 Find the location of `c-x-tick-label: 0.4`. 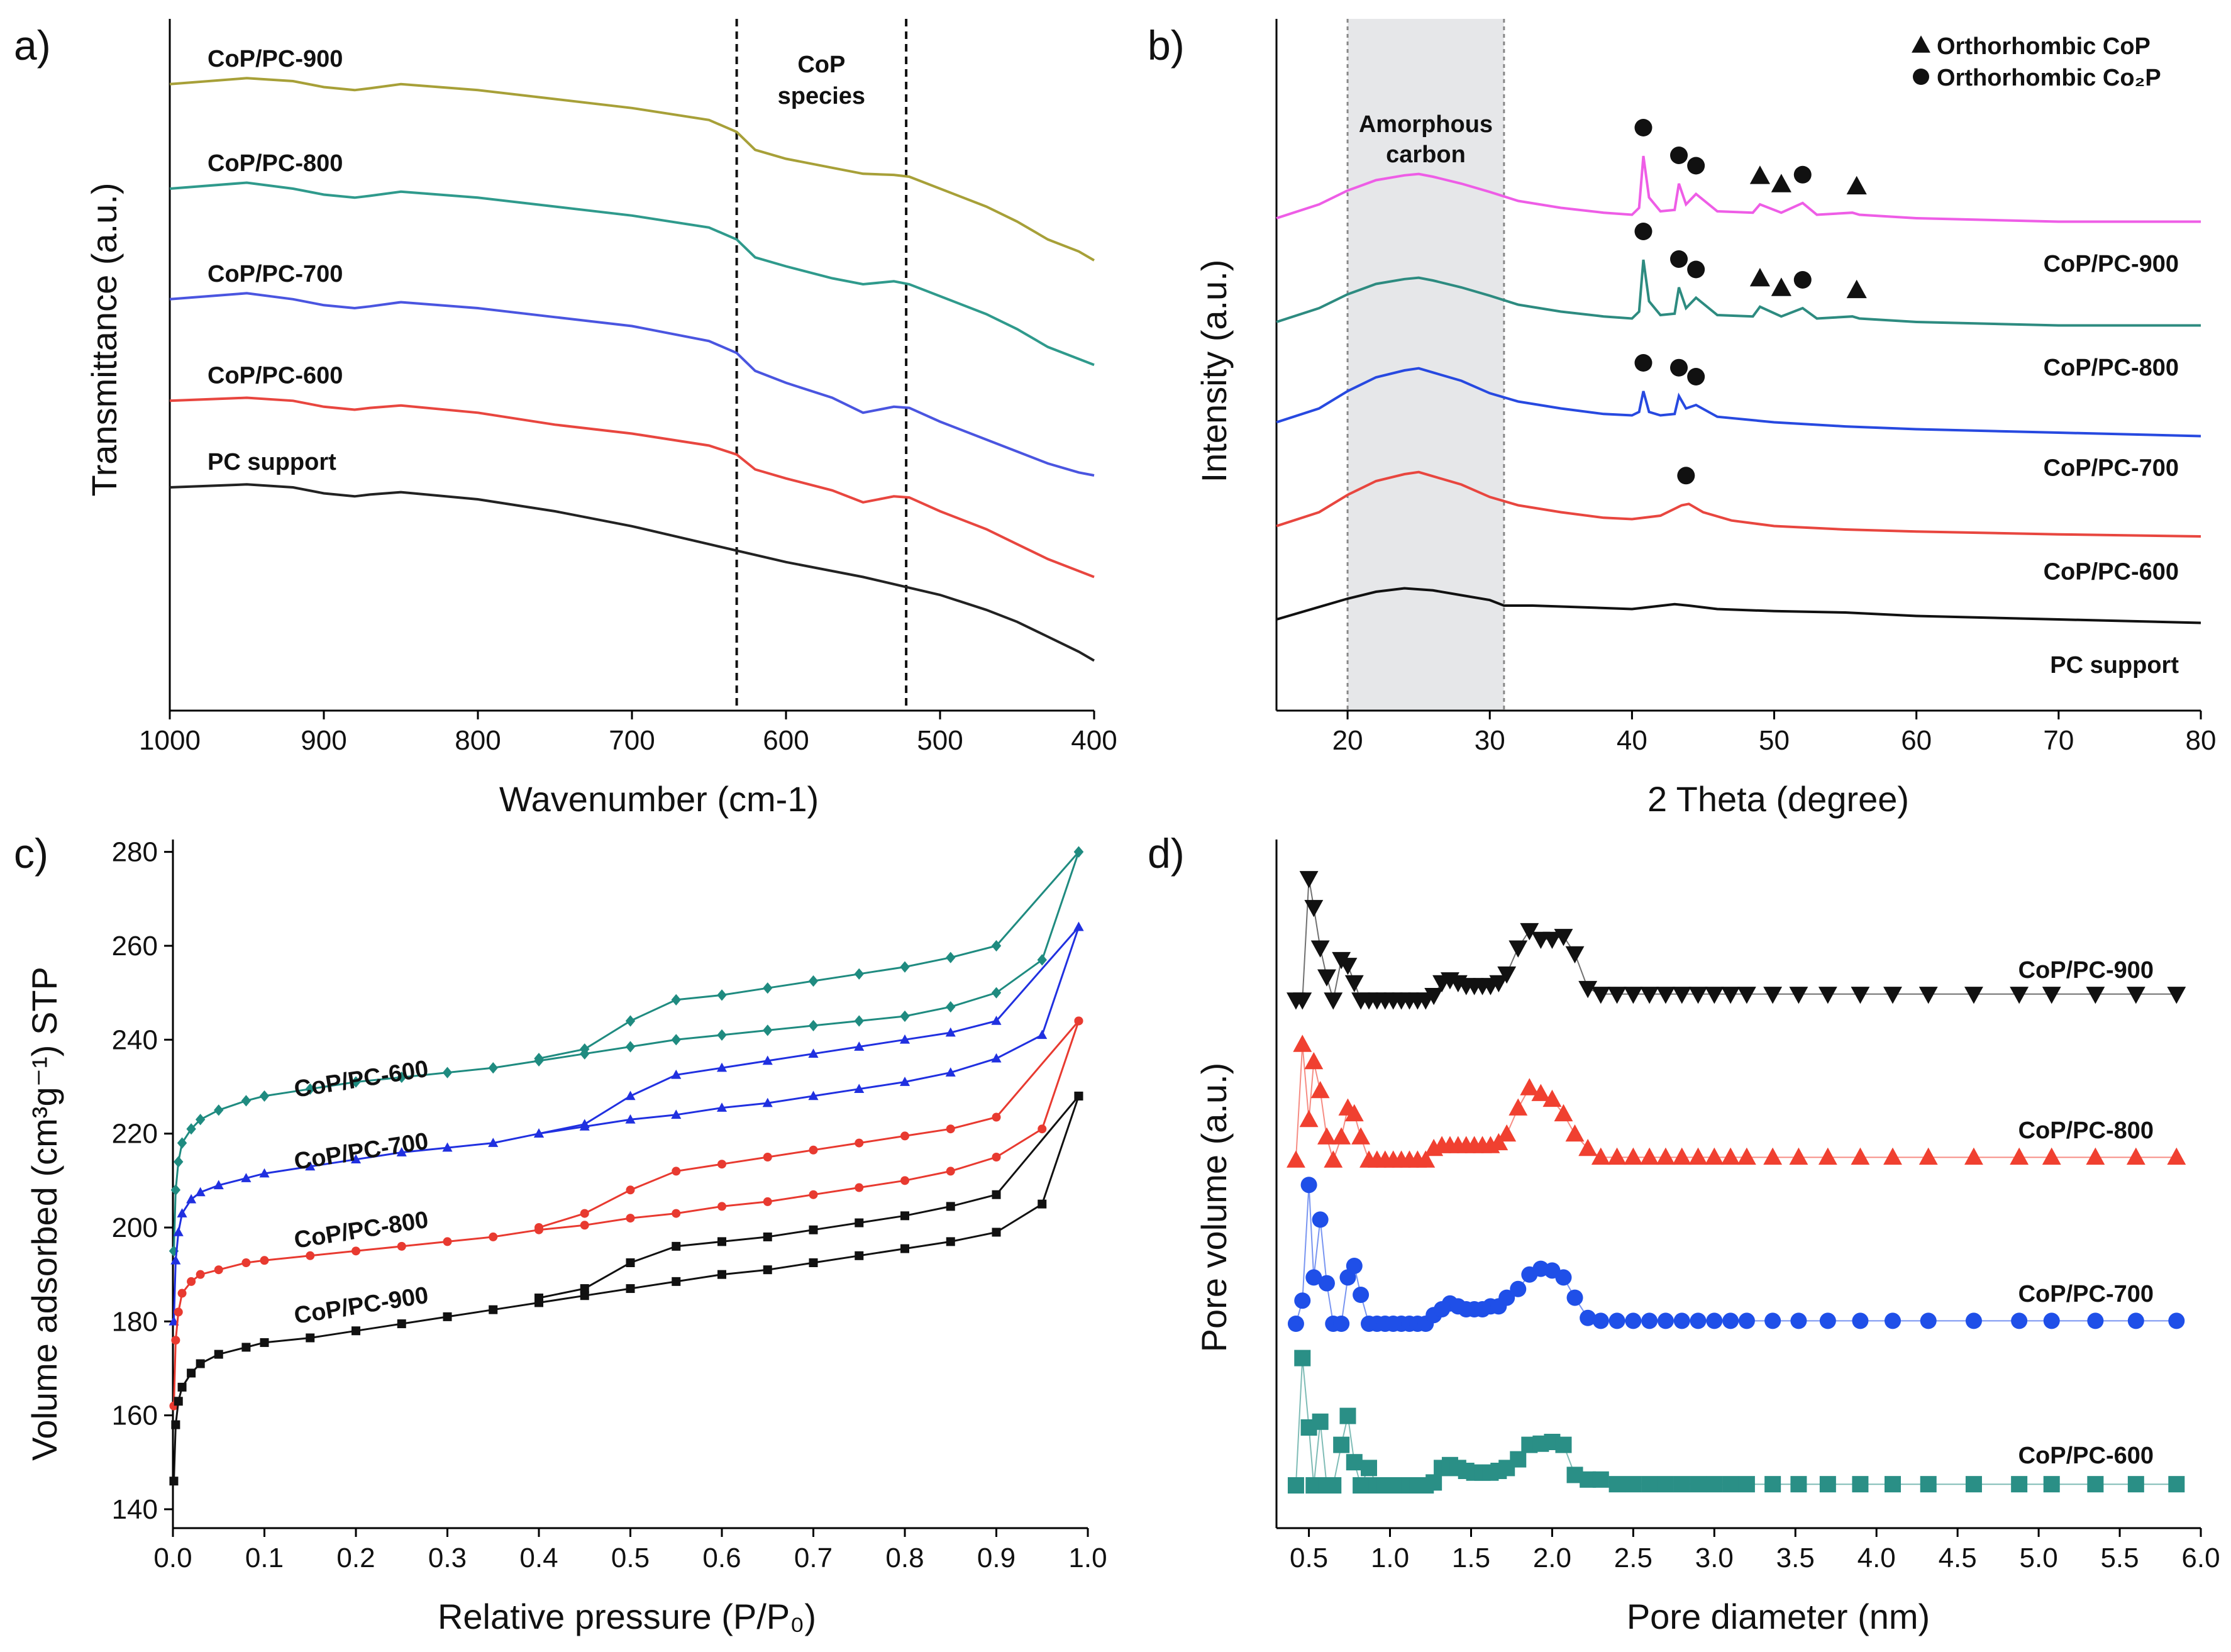

c-x-tick-label: 0.4 is located at coordinates (538, 1558).